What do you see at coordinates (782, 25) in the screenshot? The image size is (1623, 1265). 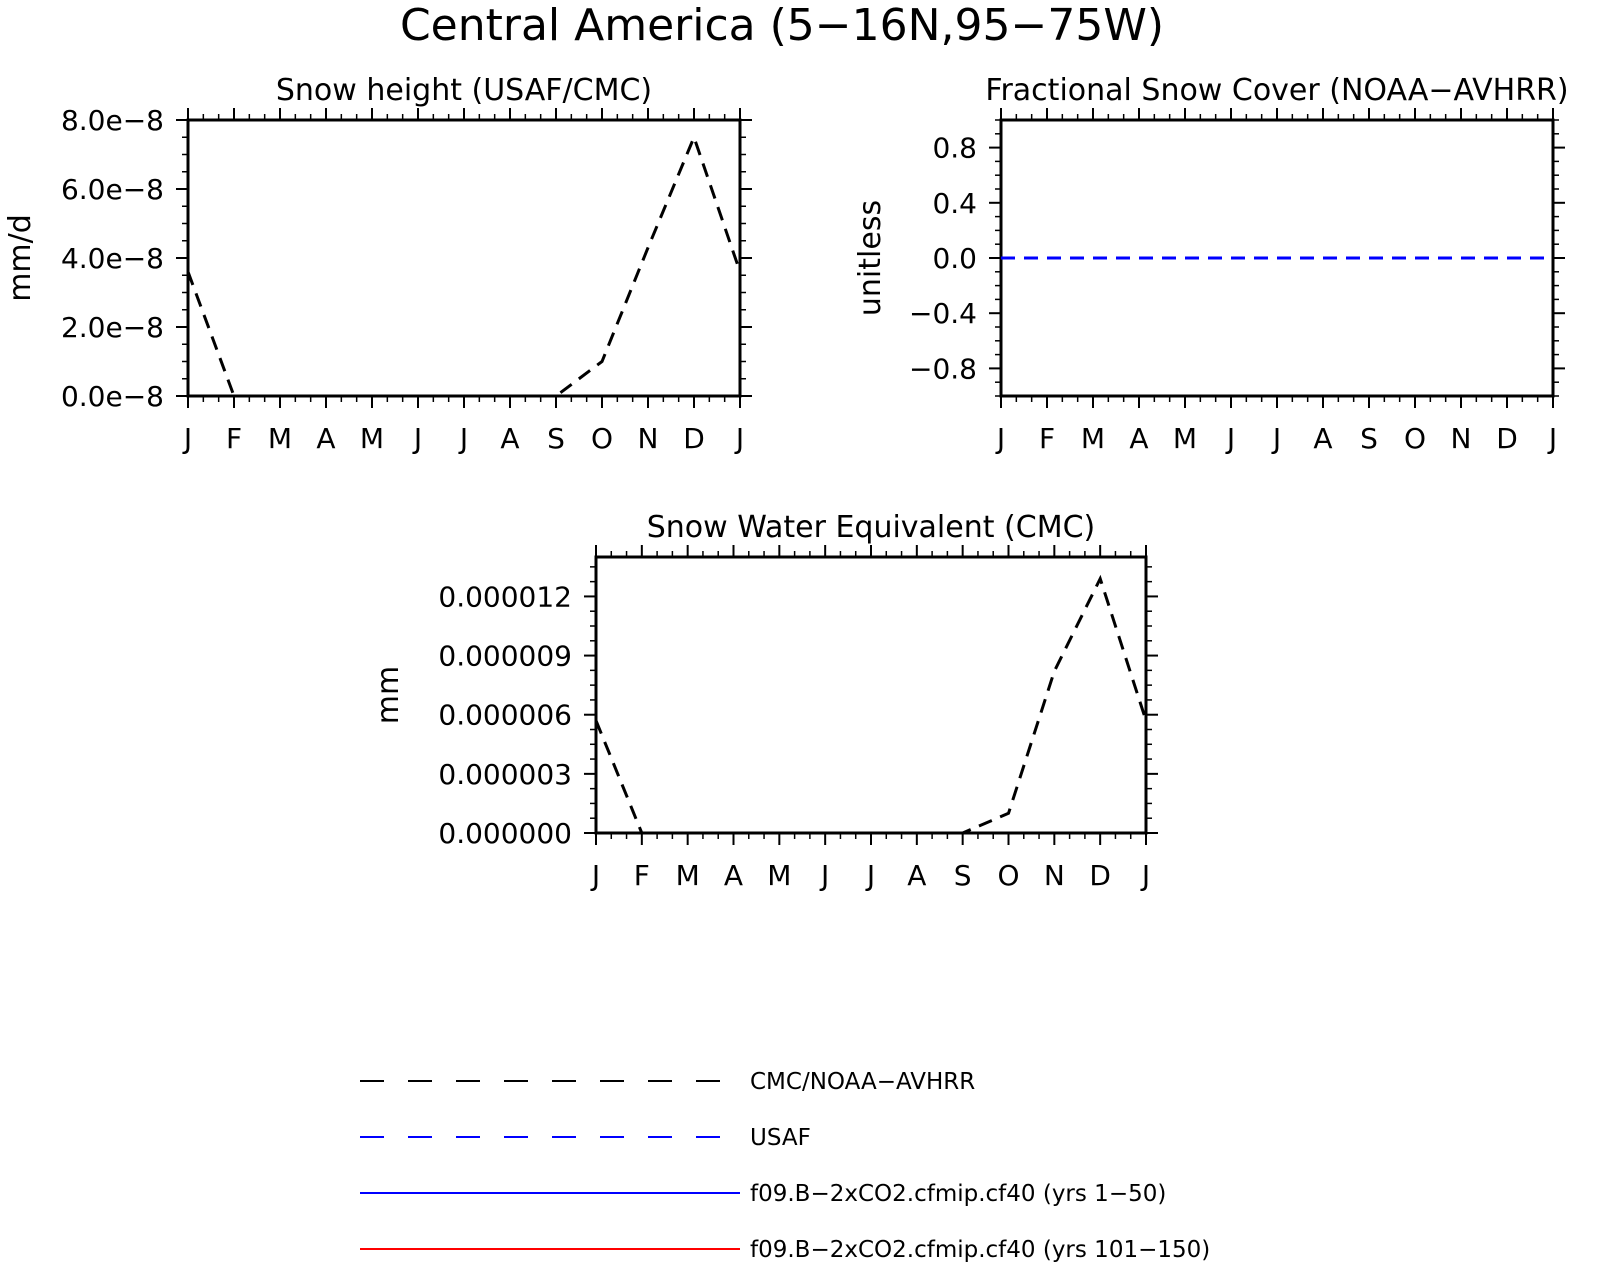 I see `figure-title: Central America (5−16N,95−75W)` at bounding box center [782, 25].